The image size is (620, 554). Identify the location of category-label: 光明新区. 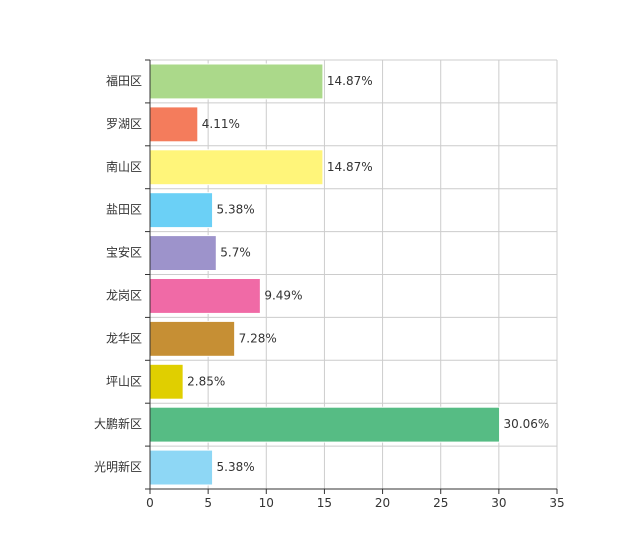
(118, 466).